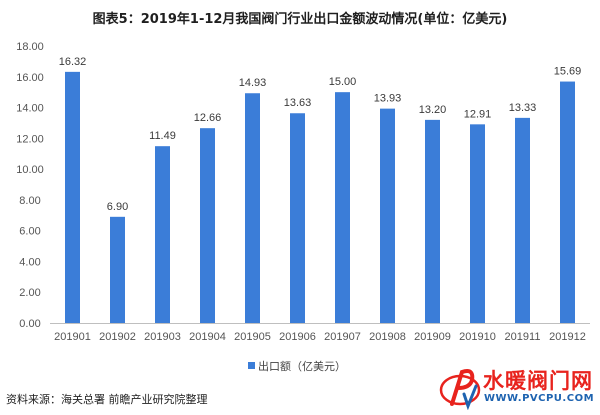 This screenshot has width=600, height=415. I want to click on x-tick-label: 201907, so click(342, 337).